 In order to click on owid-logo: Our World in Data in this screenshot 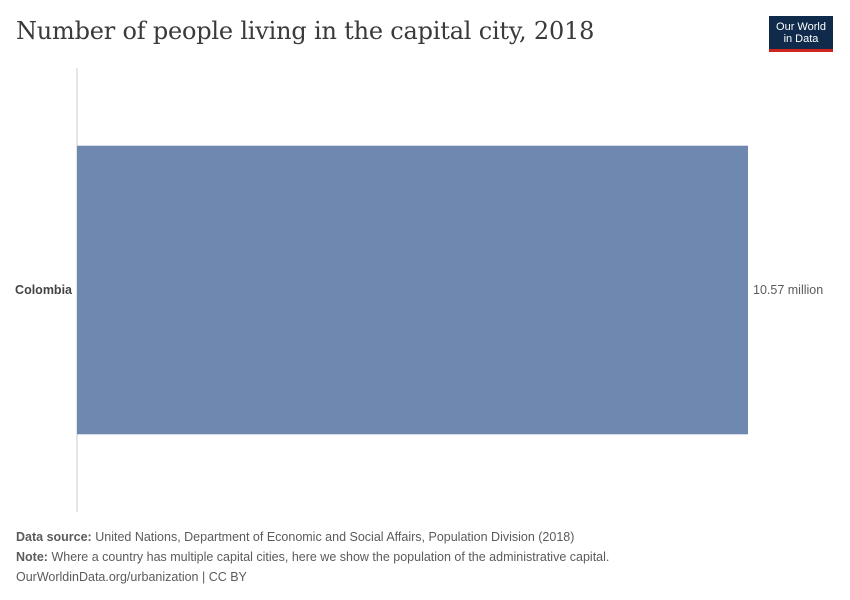, I will do `click(801, 34)`.